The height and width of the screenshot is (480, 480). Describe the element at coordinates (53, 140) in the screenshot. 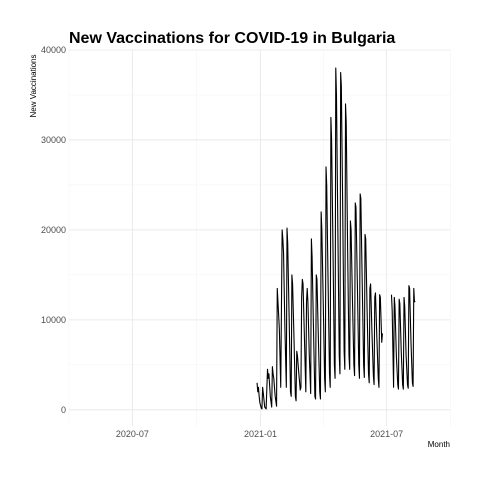

I see `y-tick-label: 30000` at that location.